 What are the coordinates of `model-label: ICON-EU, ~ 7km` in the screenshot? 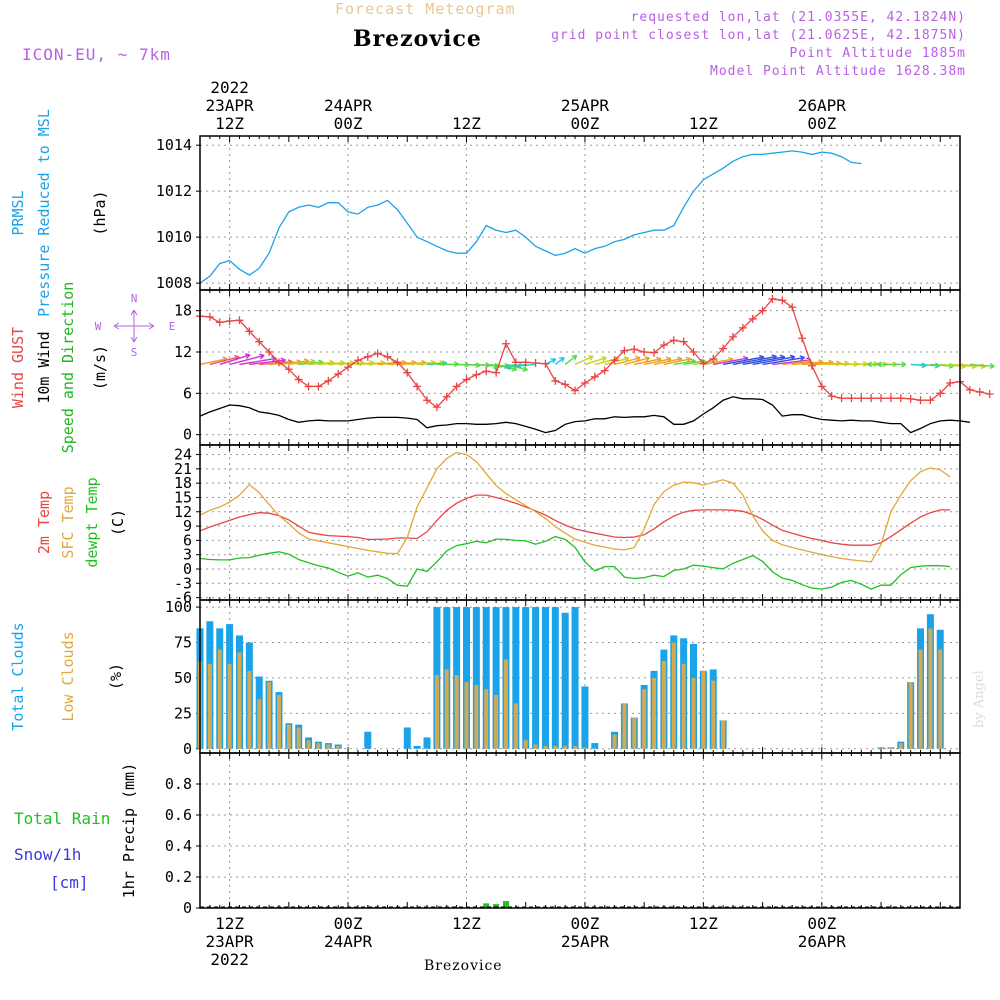 It's located at (96, 54).